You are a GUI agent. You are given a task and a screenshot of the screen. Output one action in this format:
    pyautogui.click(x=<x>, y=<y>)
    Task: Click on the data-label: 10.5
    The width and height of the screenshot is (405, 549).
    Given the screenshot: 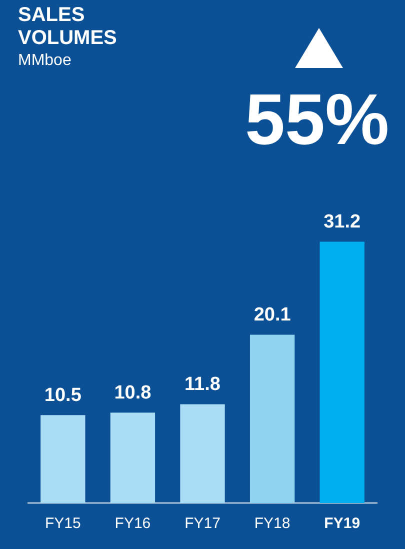 What is the action you would take?
    pyautogui.click(x=63, y=395)
    